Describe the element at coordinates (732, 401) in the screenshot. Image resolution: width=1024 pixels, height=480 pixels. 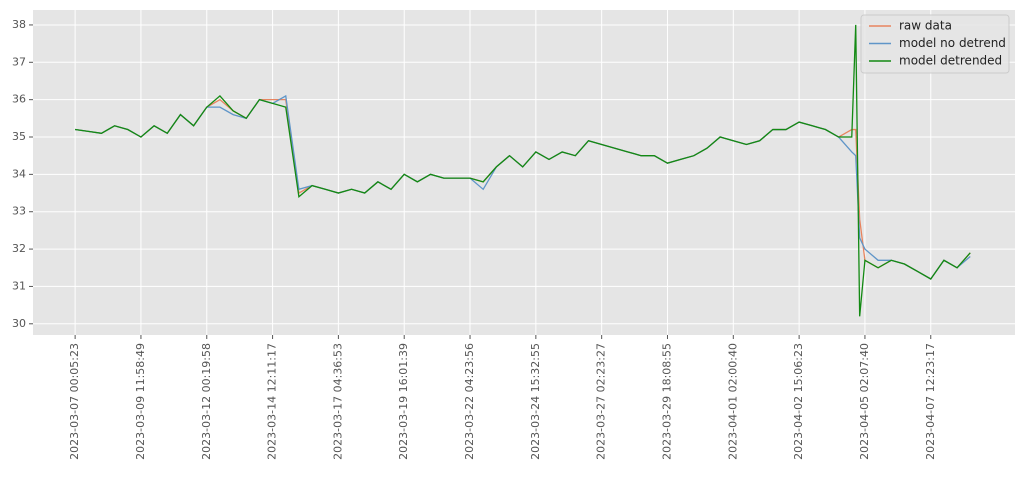
I see `x-tick-label: 2023-04-01 02:00:40` at that location.